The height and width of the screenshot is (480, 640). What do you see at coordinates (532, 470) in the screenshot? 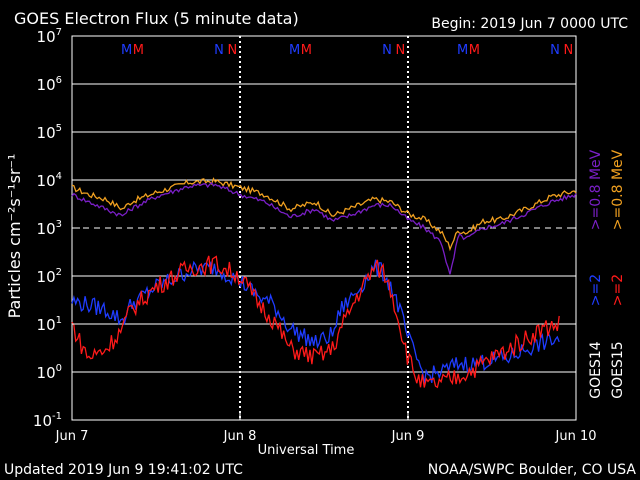
I see `credit-label: NOAA/SWPC Boulder, CO USA` at bounding box center [532, 470].